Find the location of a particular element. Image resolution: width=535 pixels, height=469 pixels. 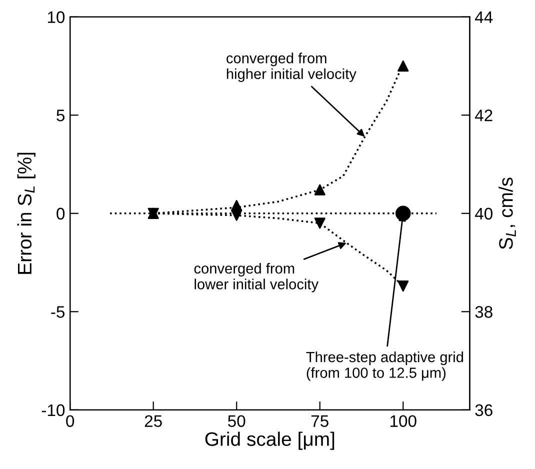

annotation: Three-step adaptive grid (from 100 to 12.5 μm) is located at coordinates (385, 366).